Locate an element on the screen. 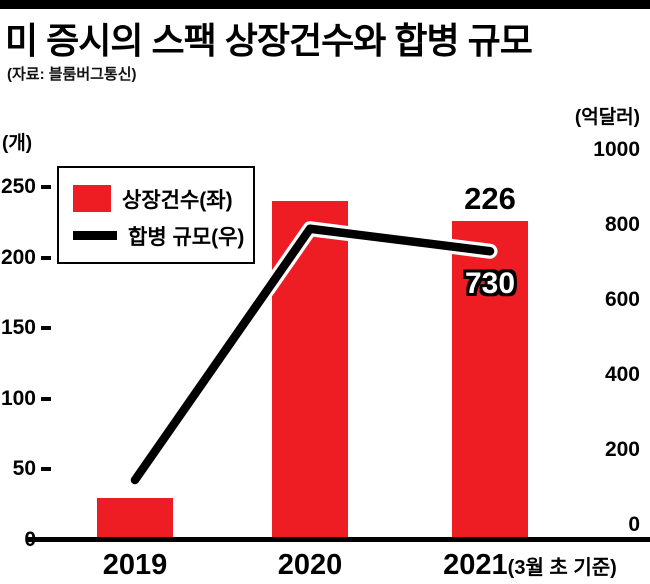 The height and width of the screenshot is (584, 650). left-axis-tick-label: 150 is located at coordinates (18, 328).